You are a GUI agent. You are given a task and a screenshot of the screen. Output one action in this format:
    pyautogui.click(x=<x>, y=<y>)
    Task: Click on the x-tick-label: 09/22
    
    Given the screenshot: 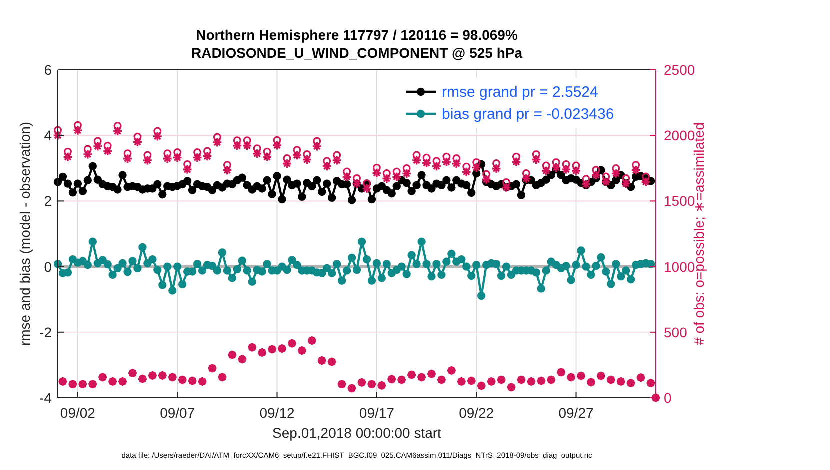 What is the action you would take?
    pyautogui.click(x=476, y=413)
    